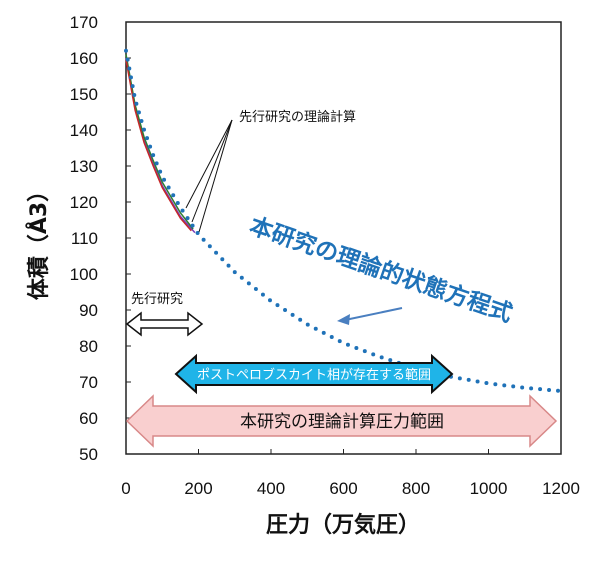 The image size is (600, 562). I want to click on annotation-prior-calc: 先行研究の理論計算, so click(297, 117).